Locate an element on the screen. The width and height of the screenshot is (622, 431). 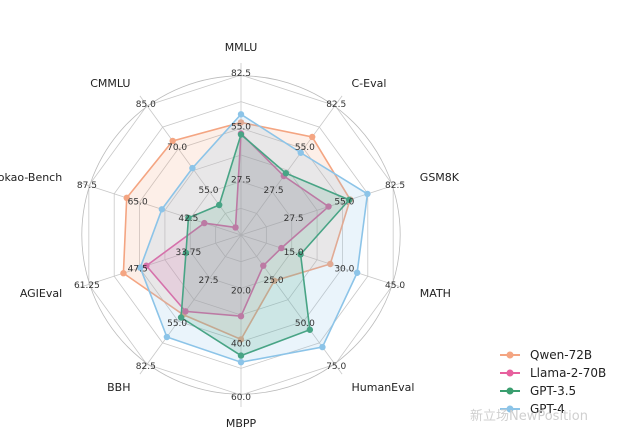
tick-label: 50.0 is located at coordinates (305, 324).